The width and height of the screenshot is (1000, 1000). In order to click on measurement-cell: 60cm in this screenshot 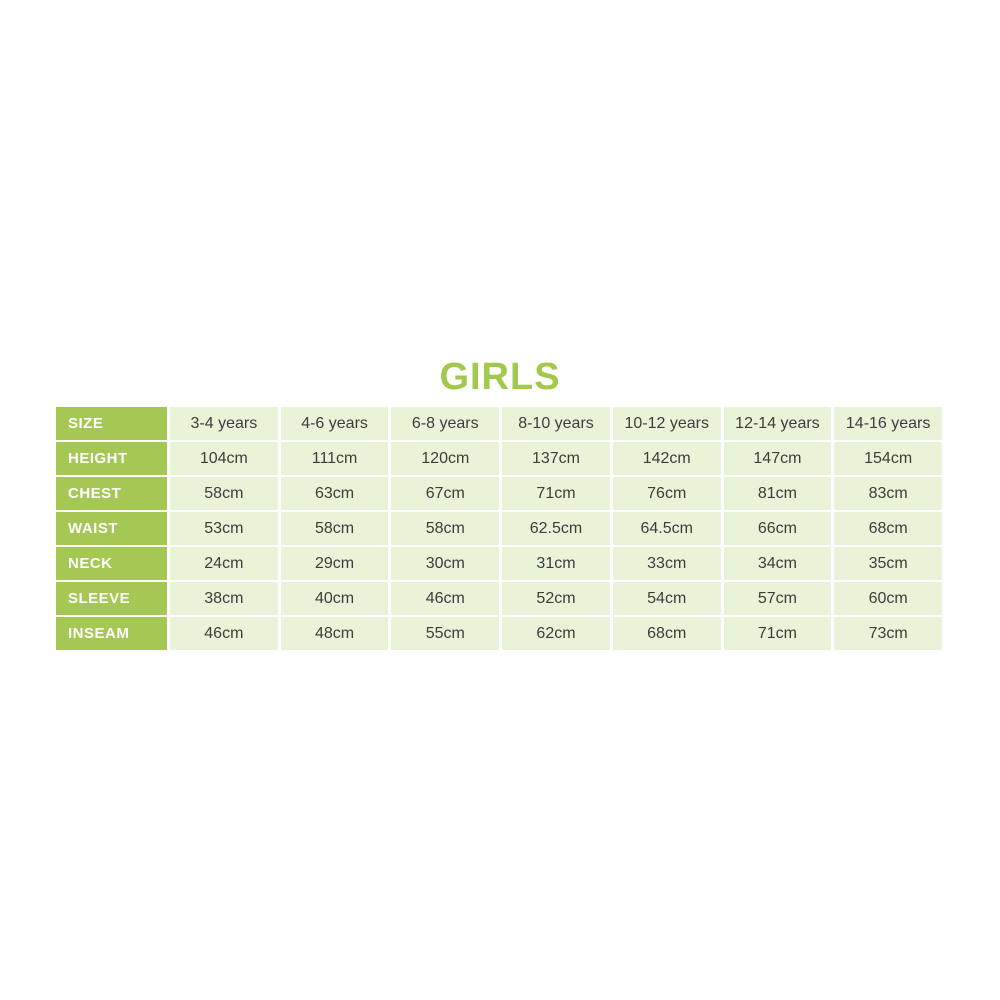, I will do `click(888, 598)`.